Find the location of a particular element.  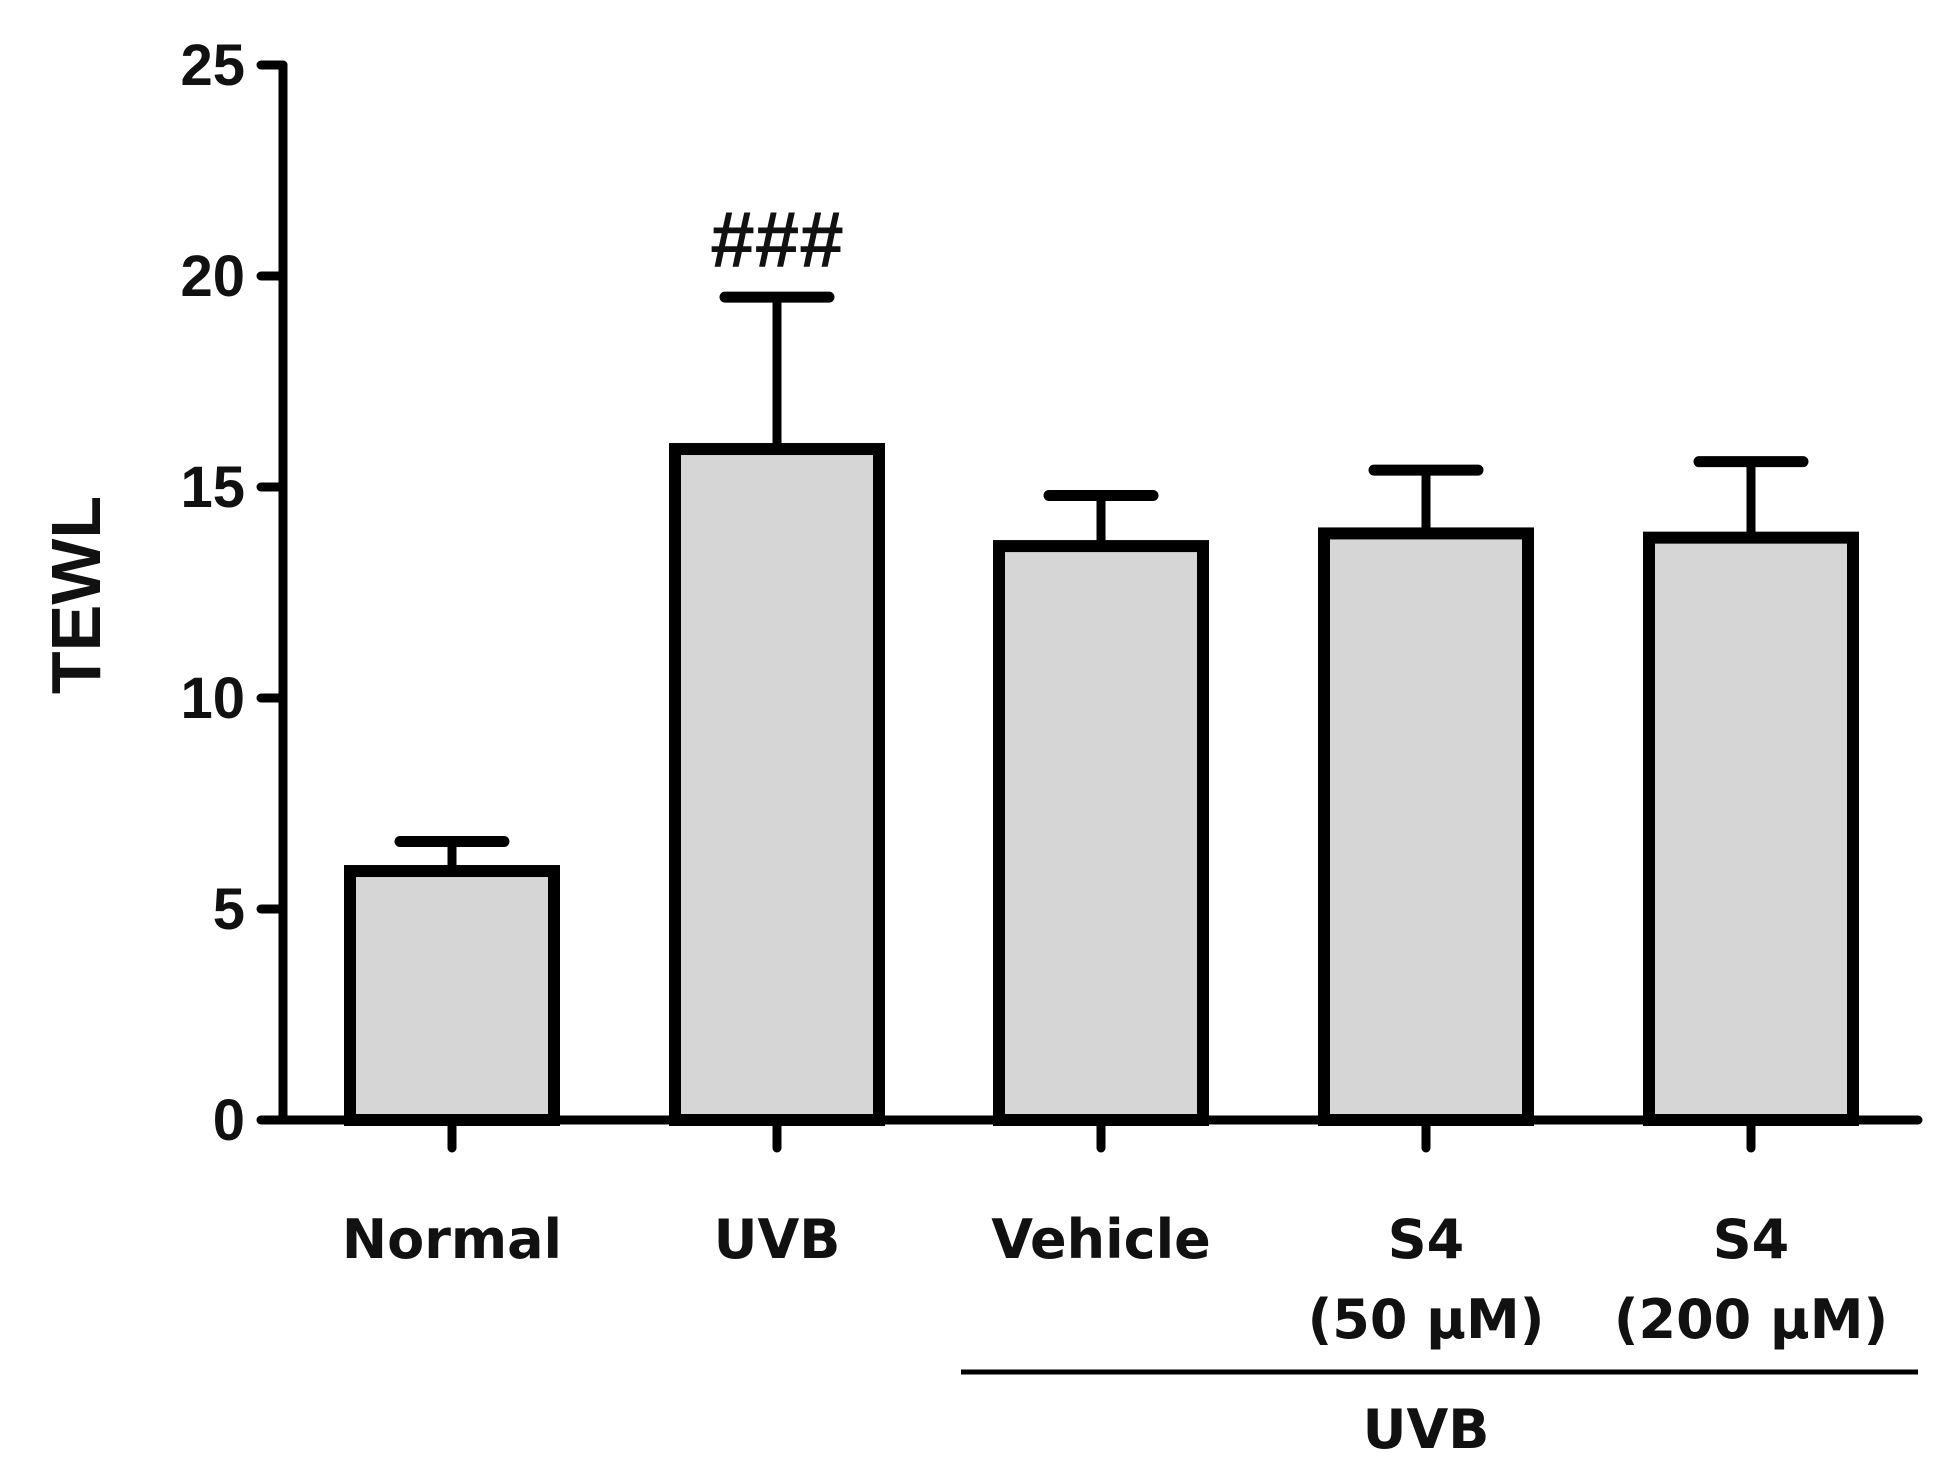

category-label: UVB is located at coordinates (777, 1239).